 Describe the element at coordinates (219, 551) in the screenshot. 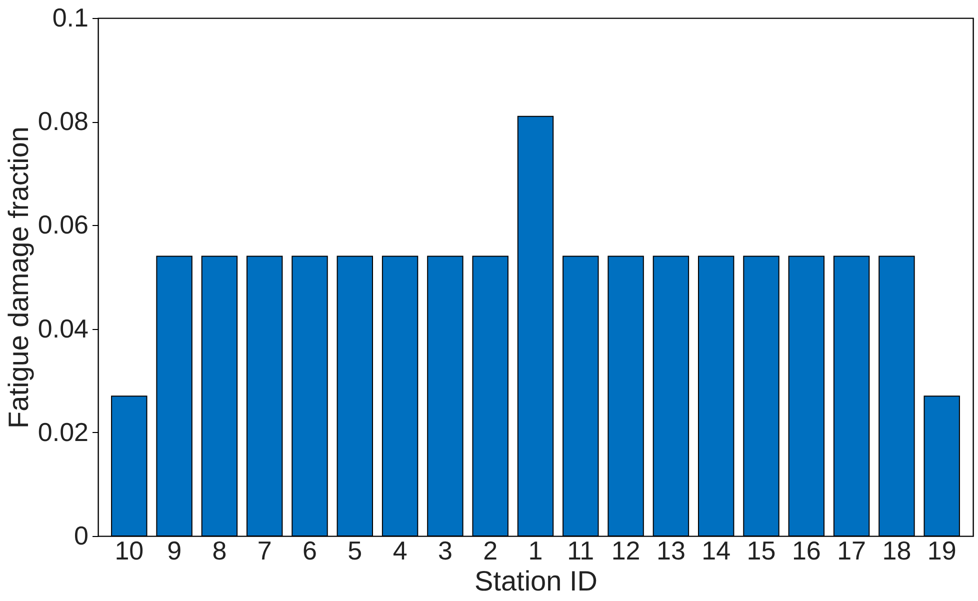

I see `x-tick-label: 8` at that location.